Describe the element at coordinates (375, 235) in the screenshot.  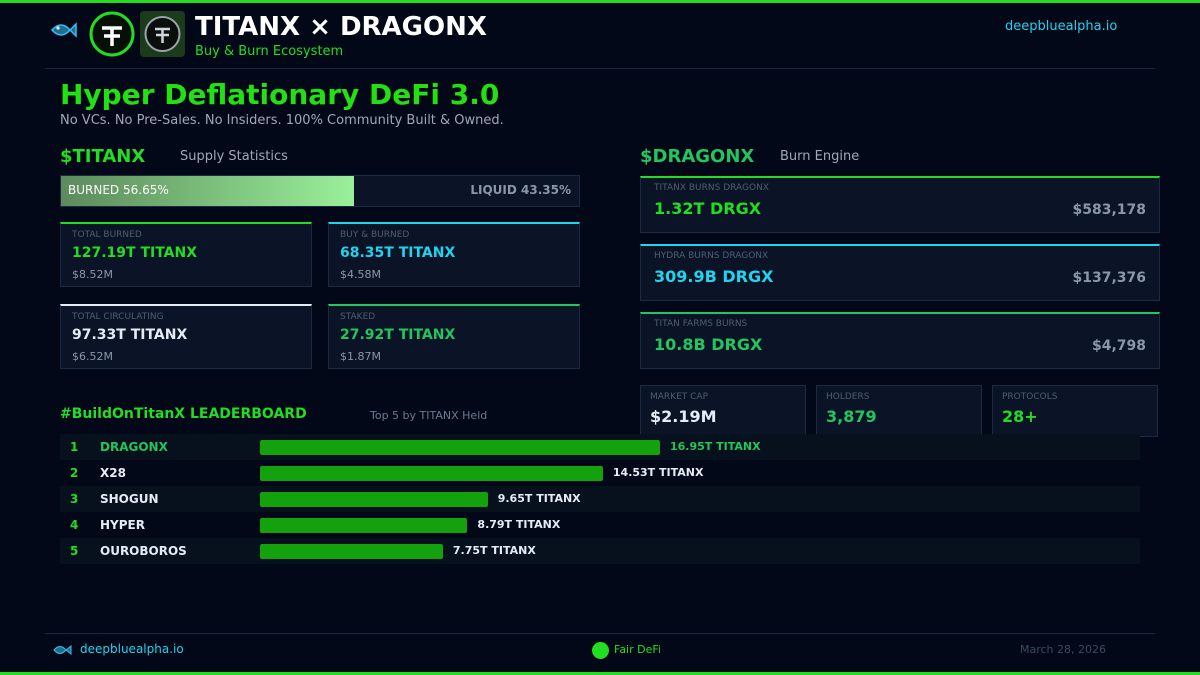
I see `card-label: BUY & BURNED` at that location.